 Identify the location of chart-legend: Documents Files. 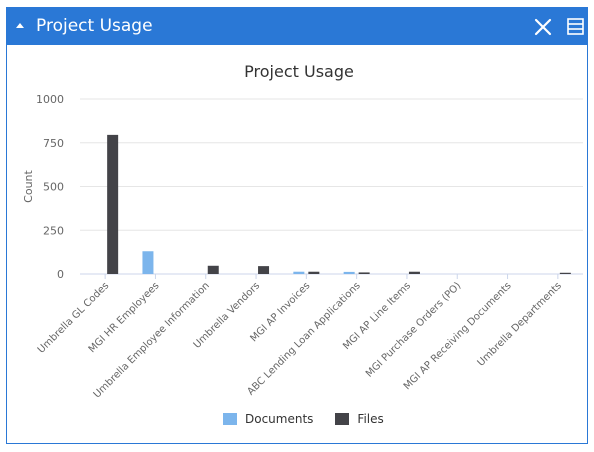
(314, 419).